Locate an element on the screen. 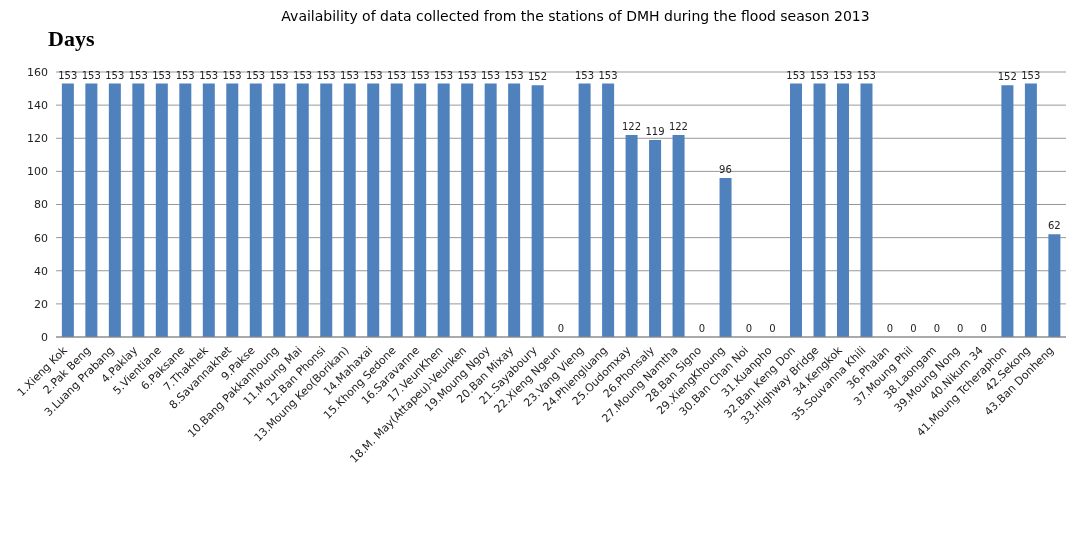  y-tick-label: 140 is located at coordinates (37, 106).